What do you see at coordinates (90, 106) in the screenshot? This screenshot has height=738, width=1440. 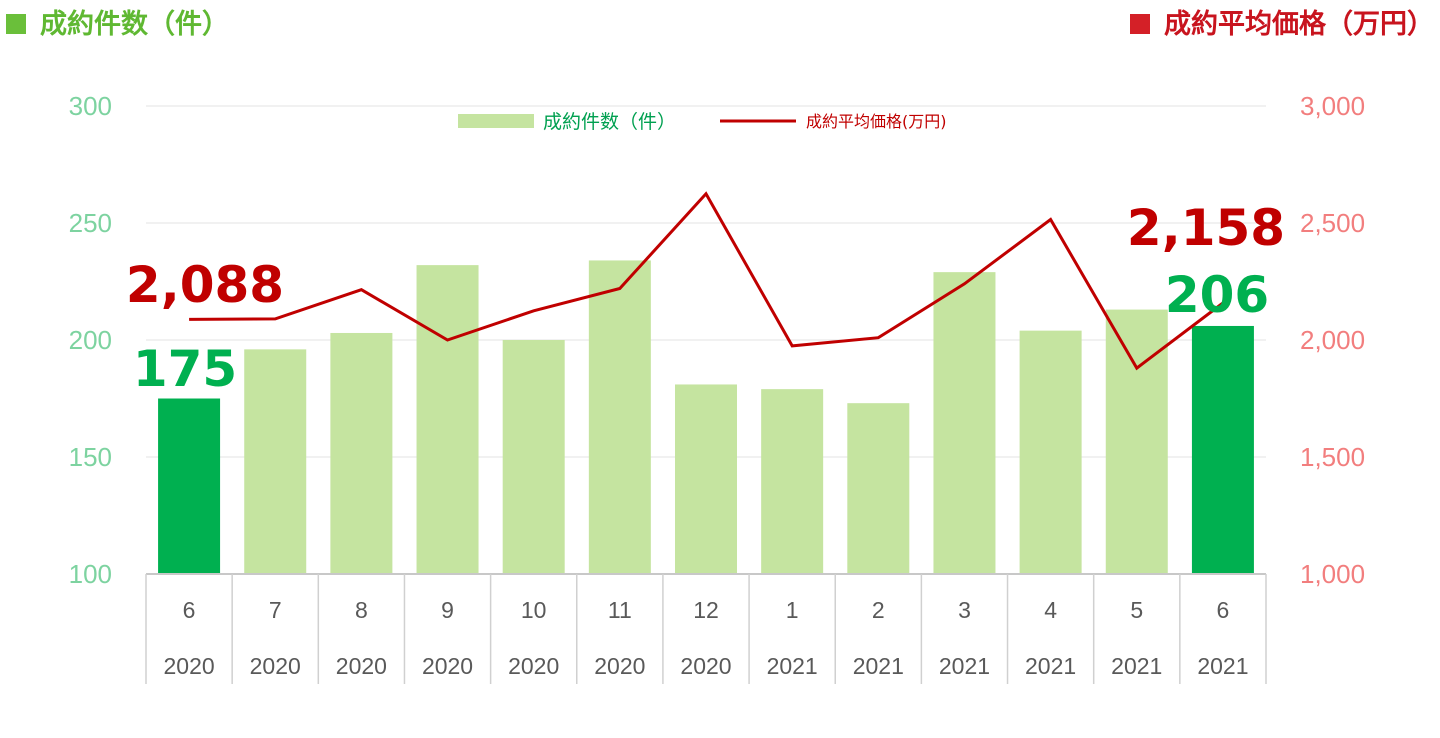 I see `left-tick-label: 300` at bounding box center [90, 106].